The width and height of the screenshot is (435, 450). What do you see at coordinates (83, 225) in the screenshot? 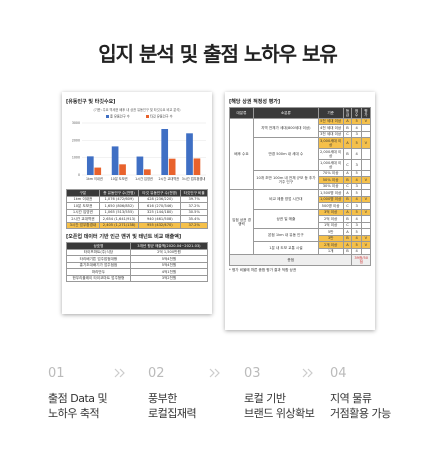
I see `cell: 3시간 업무환경내` at bounding box center [83, 225].